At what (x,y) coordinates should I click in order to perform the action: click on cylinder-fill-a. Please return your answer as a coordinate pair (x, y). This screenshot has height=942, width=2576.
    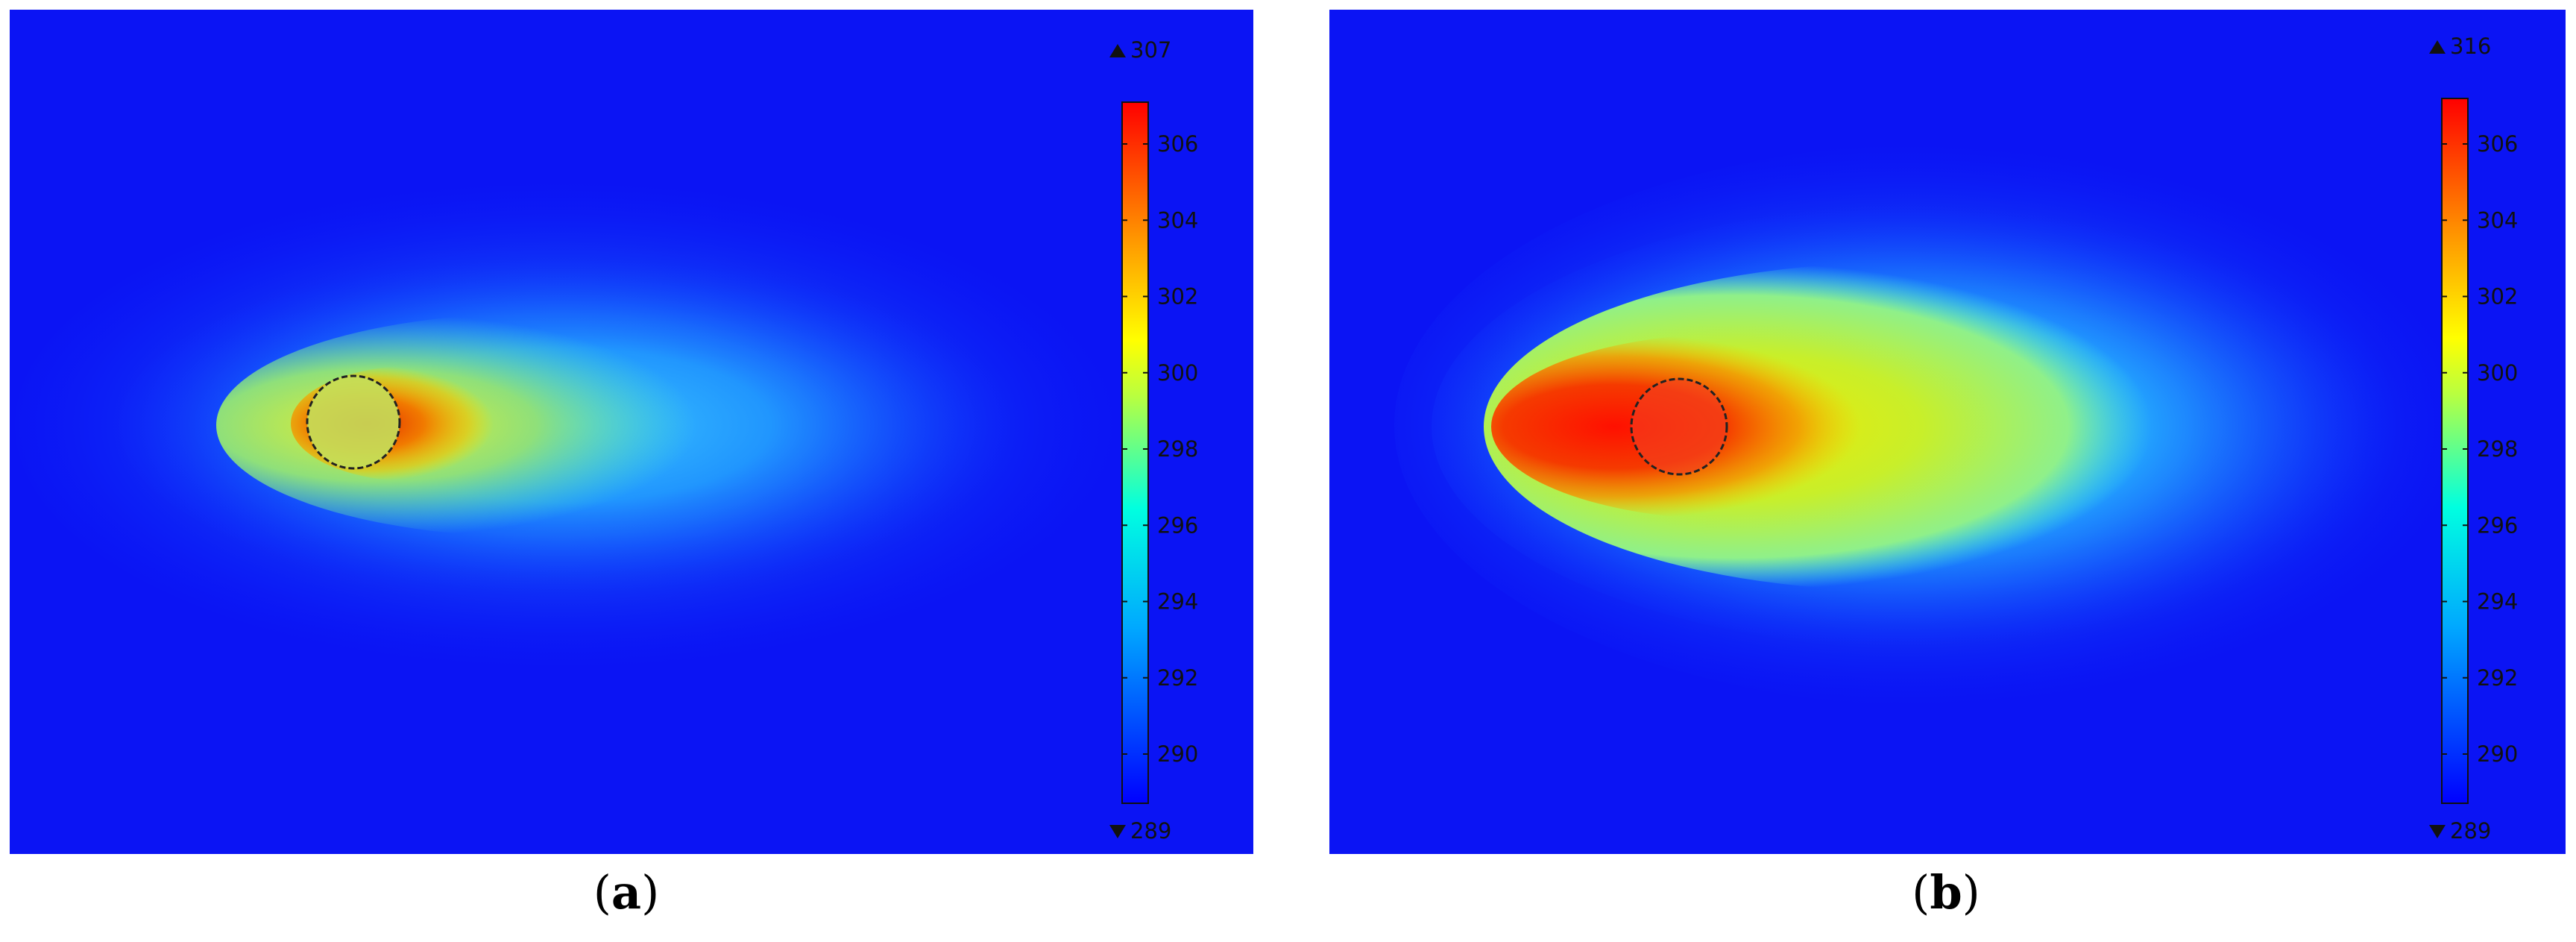
    Looking at the image, I should click on (353, 422).